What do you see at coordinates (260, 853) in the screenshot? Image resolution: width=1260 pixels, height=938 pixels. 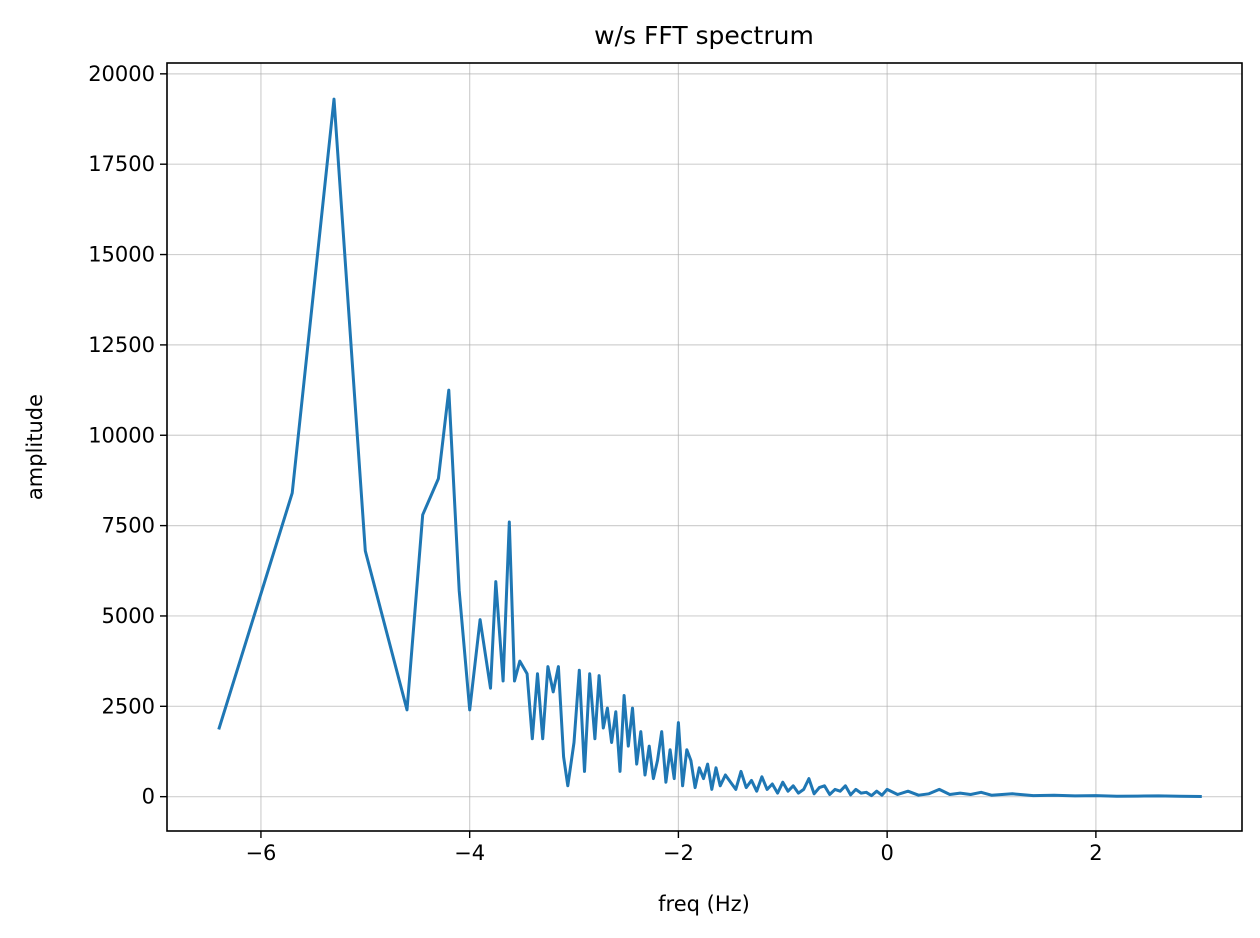 I see `x-tick-label: −6` at bounding box center [260, 853].